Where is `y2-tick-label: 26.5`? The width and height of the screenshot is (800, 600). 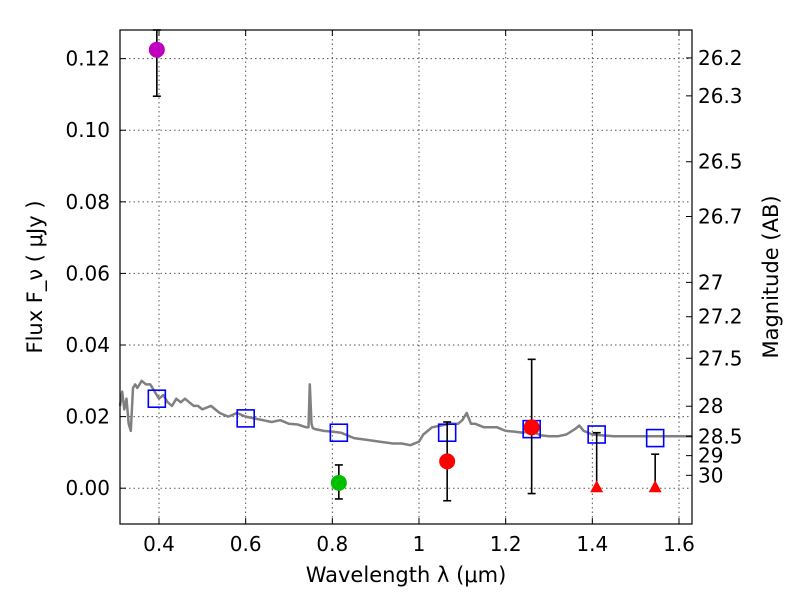
y2-tick-label: 26.5 is located at coordinates (720, 162).